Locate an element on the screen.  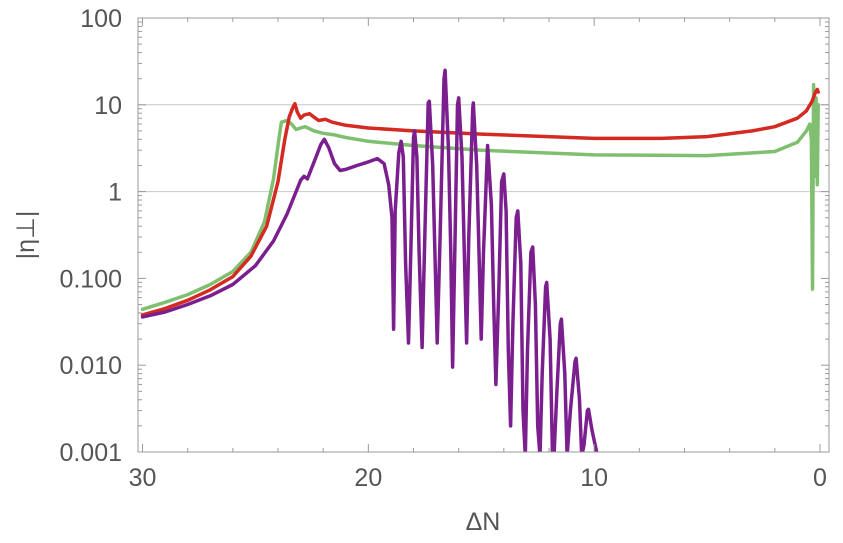
x-tick-label: 10 is located at coordinates (594, 478).